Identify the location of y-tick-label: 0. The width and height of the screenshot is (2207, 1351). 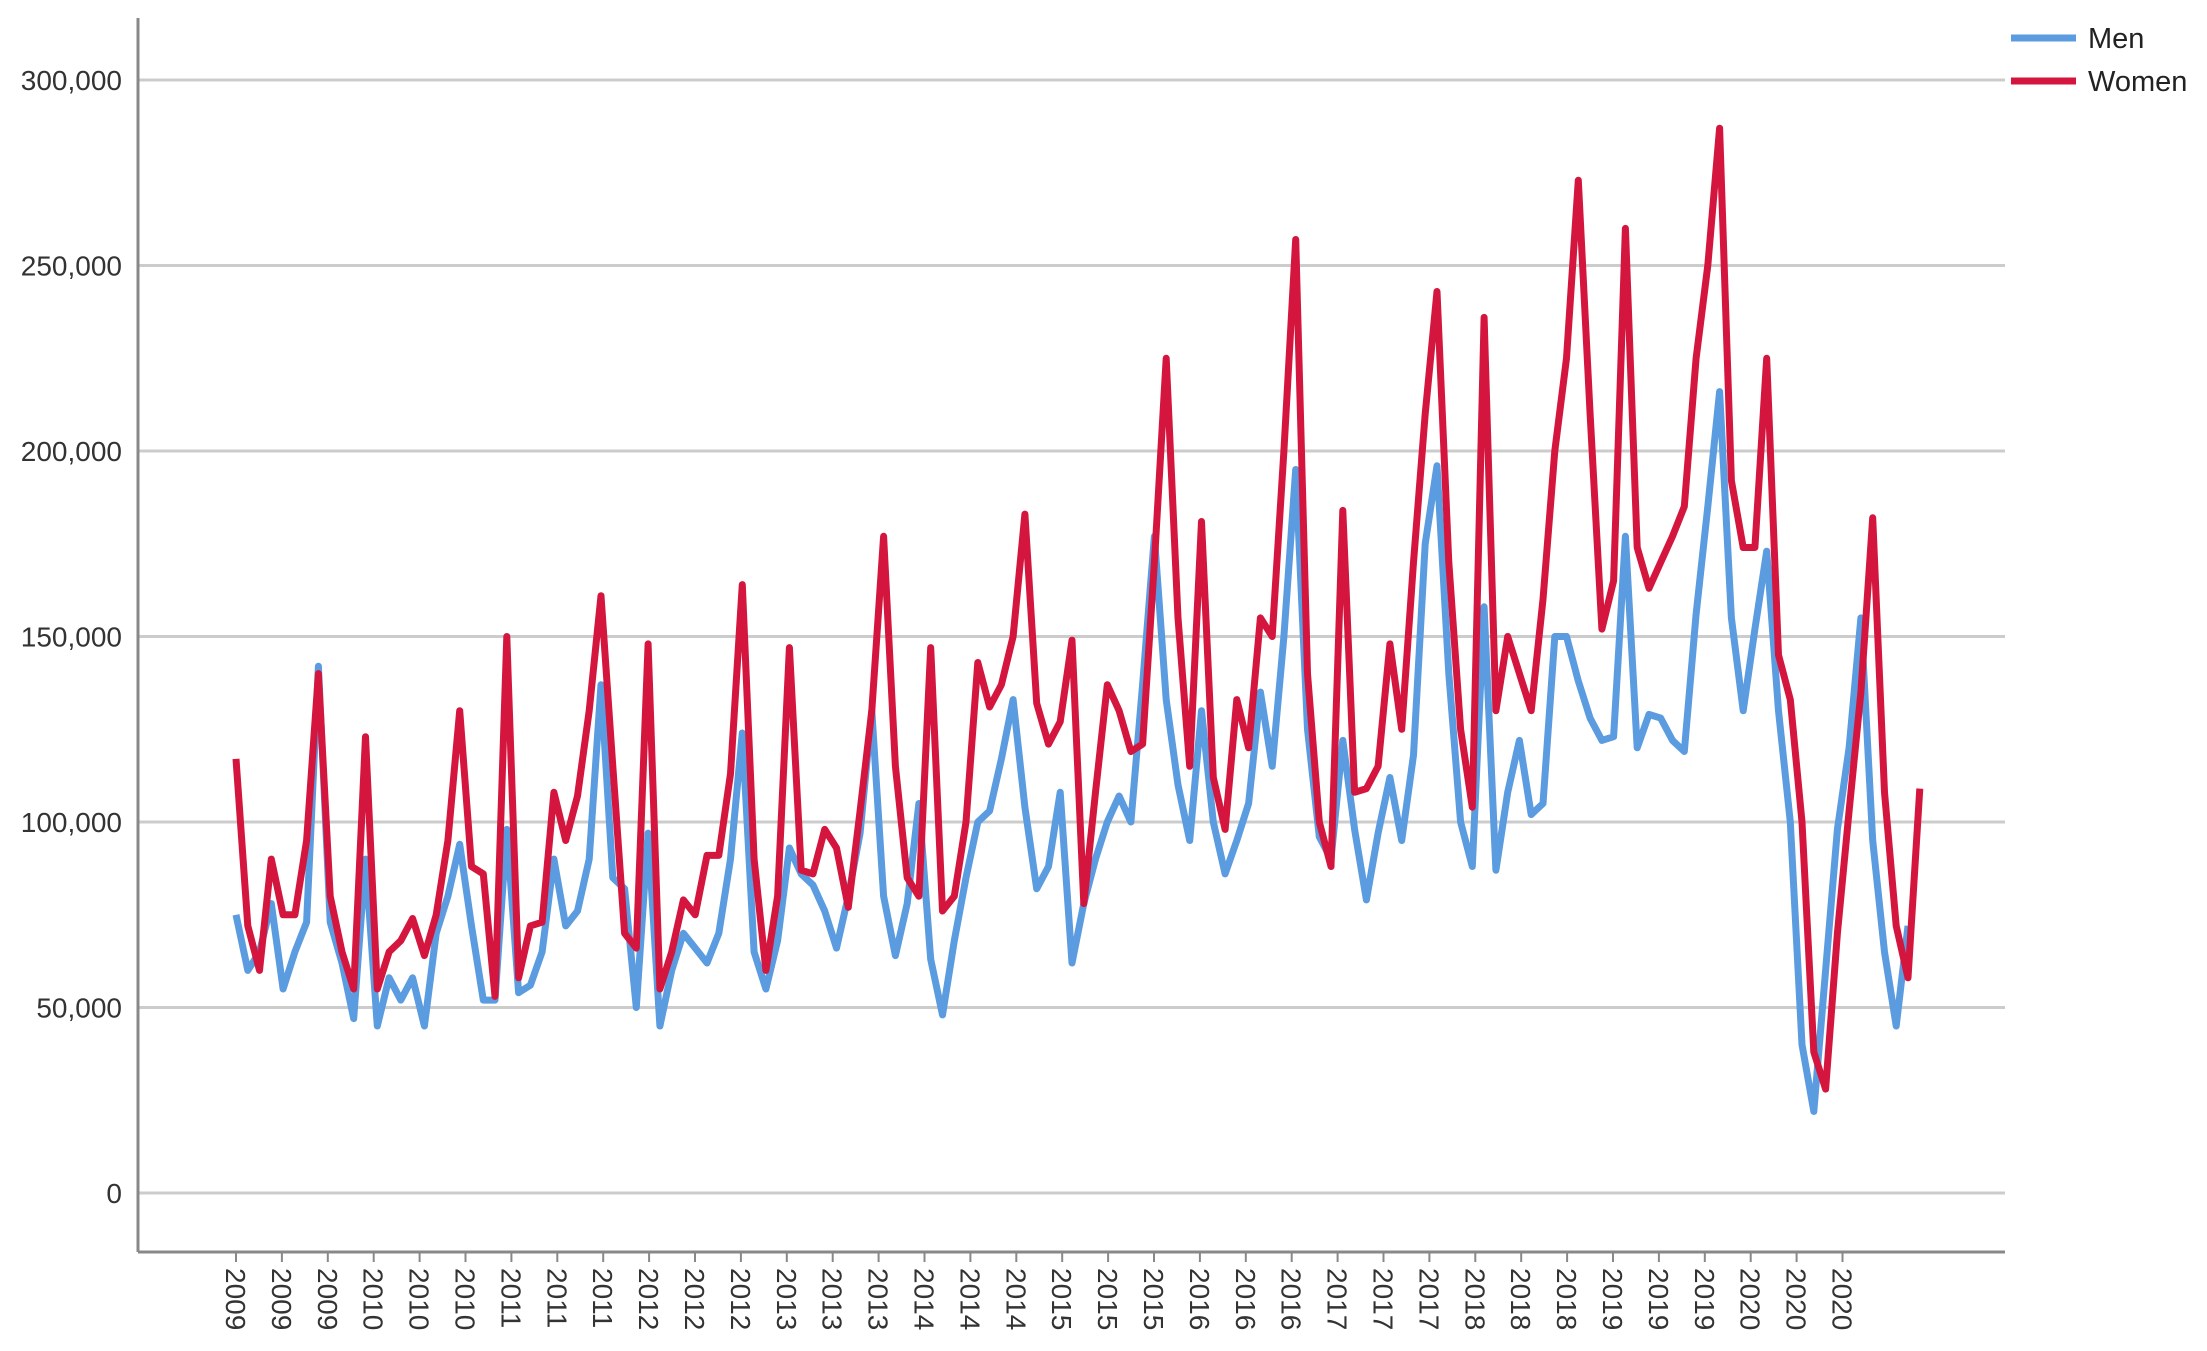
(114, 1193).